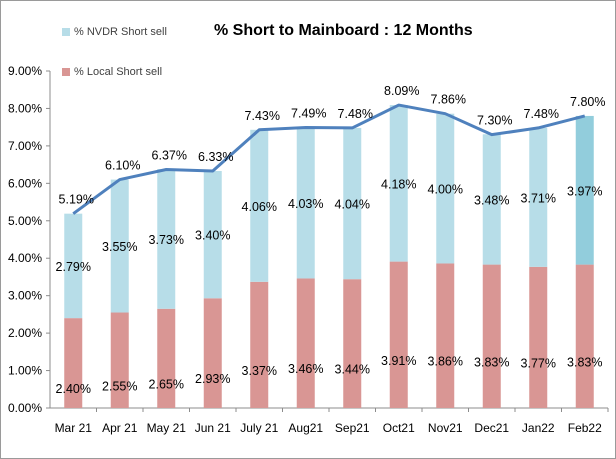  Describe the element at coordinates (399, 428) in the screenshot. I see `x-tick-label: Oct21` at that location.